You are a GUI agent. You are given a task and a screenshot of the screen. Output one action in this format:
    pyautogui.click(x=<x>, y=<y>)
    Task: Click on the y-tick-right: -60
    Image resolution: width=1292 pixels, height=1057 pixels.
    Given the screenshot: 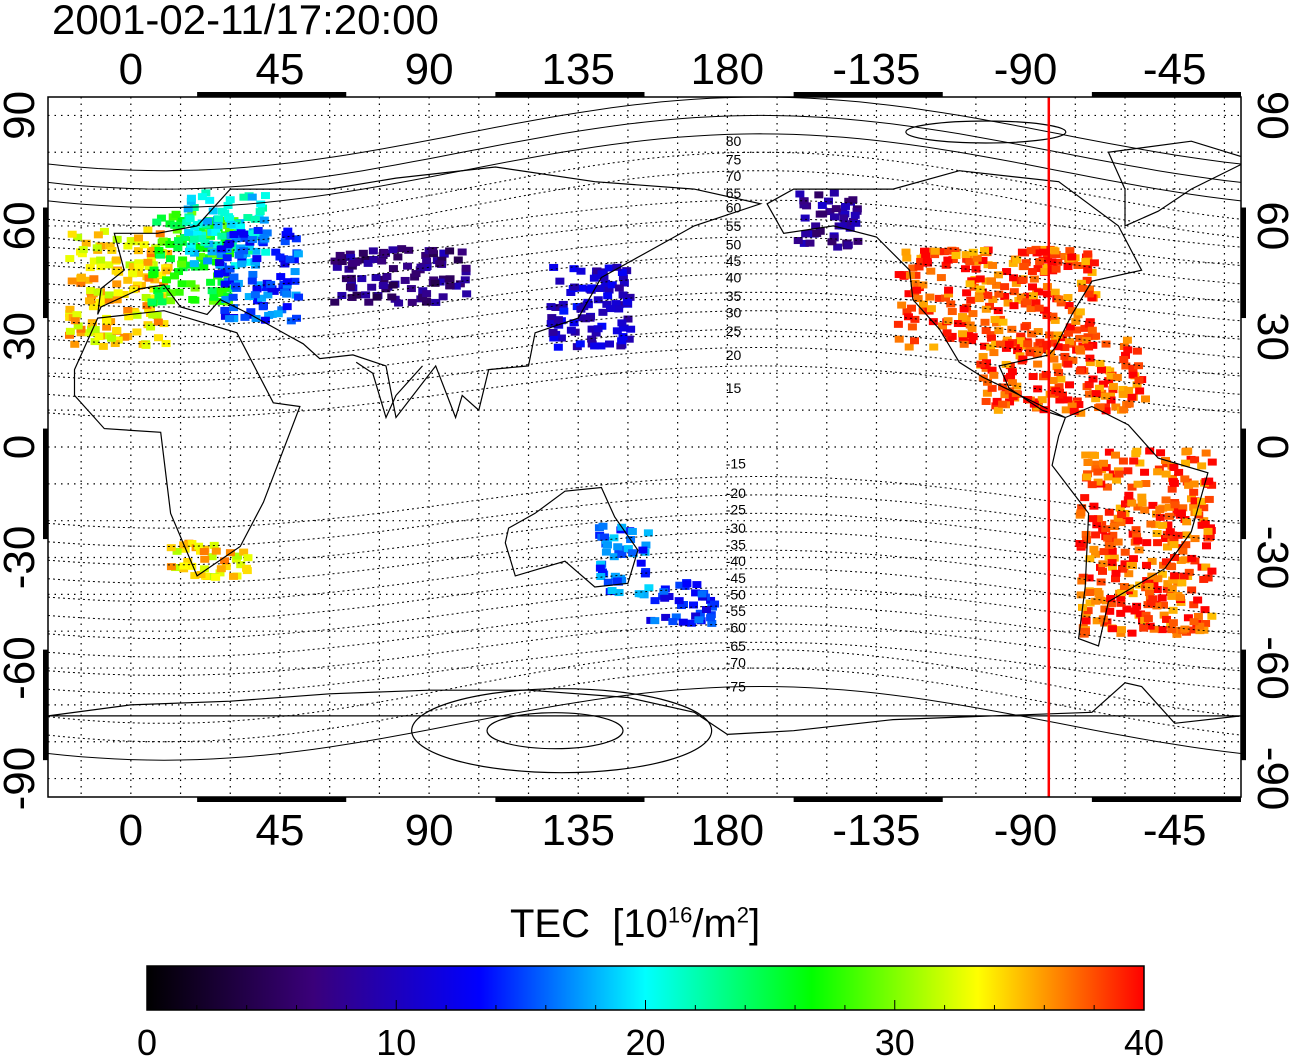 What is the action you would take?
    pyautogui.click(x=1270, y=668)
    